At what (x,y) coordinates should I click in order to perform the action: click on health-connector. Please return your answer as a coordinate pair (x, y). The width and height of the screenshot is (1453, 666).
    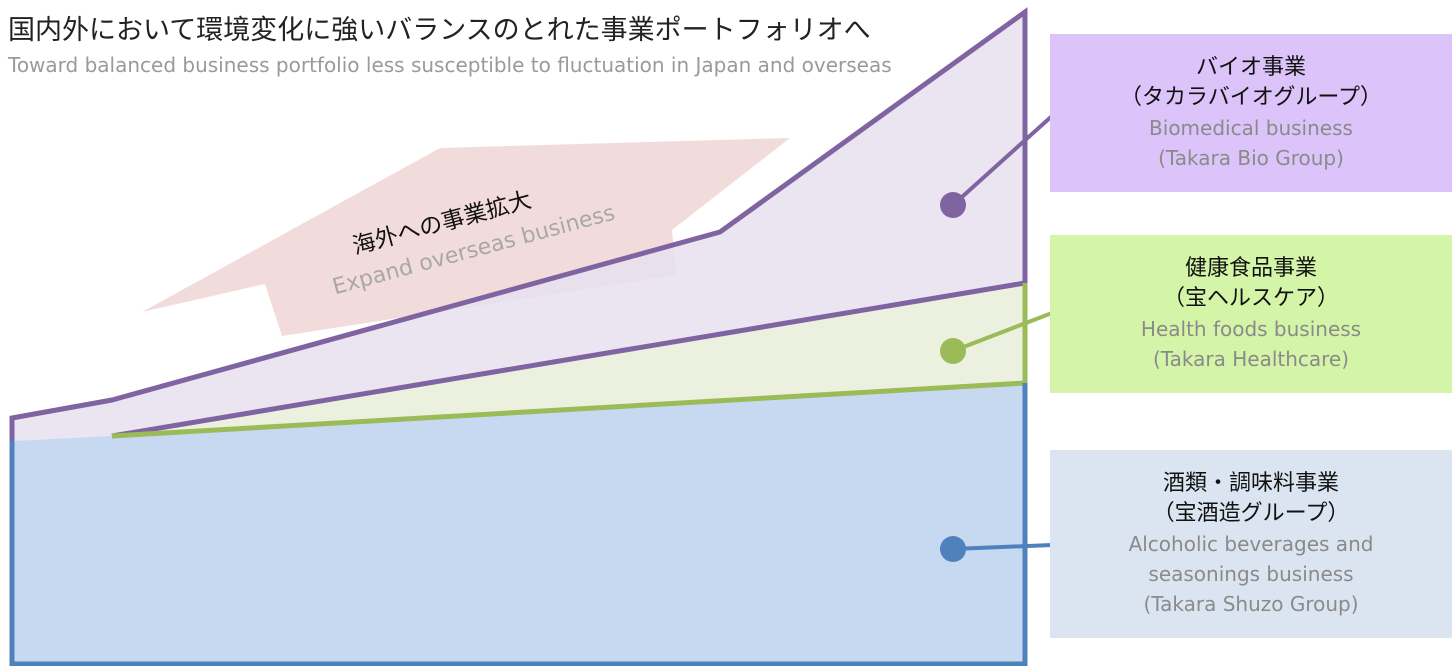
    Looking at the image, I should click on (1002, 332).